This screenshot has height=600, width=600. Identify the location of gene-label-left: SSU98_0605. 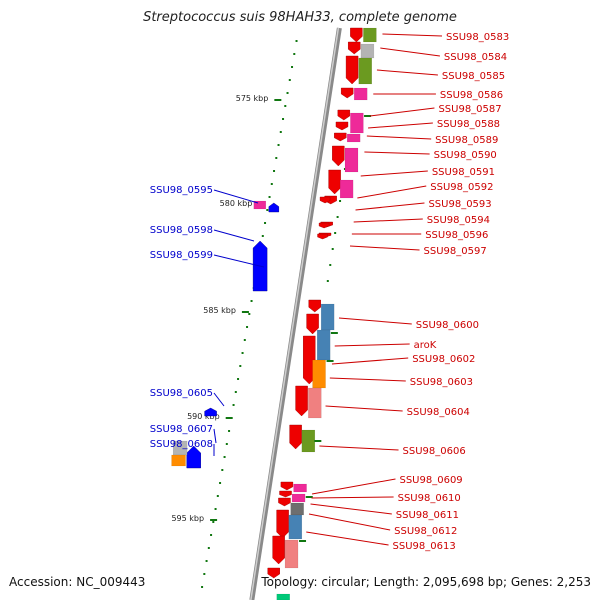
(181, 393).